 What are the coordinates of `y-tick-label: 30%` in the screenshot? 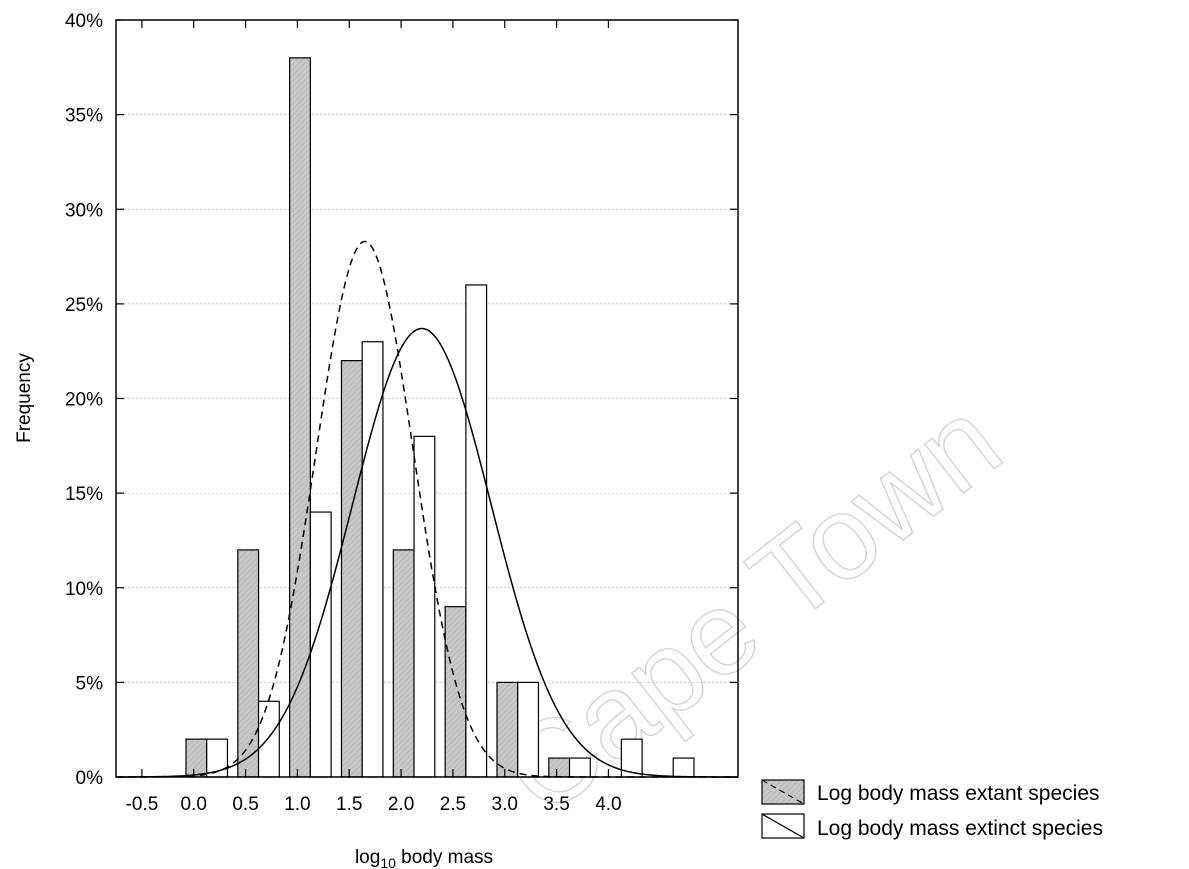 It's located at (84, 210).